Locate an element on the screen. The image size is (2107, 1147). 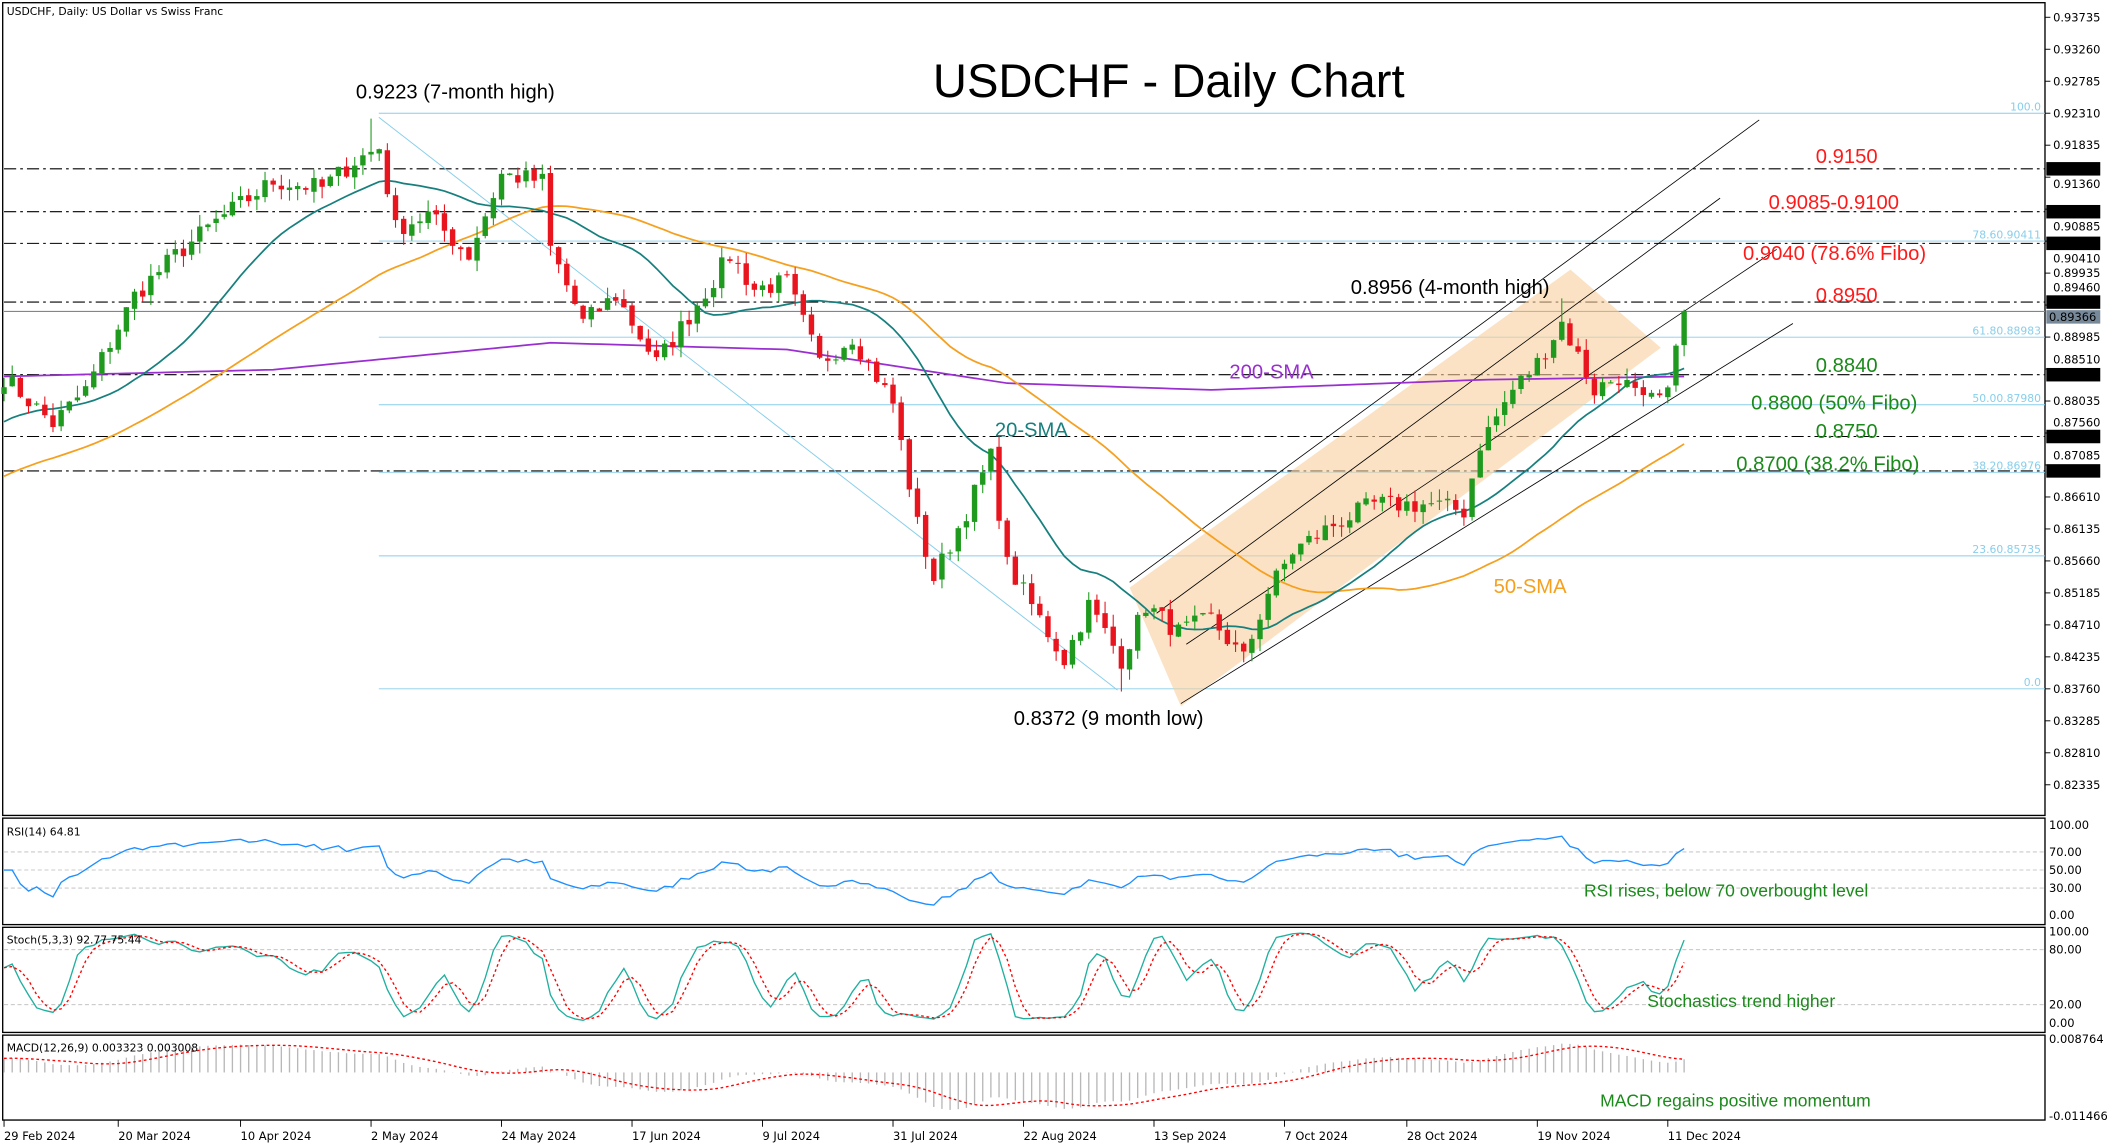
macd-label: MACD(12,26,9) 0.003323 0.003008 is located at coordinates (103, 1047).